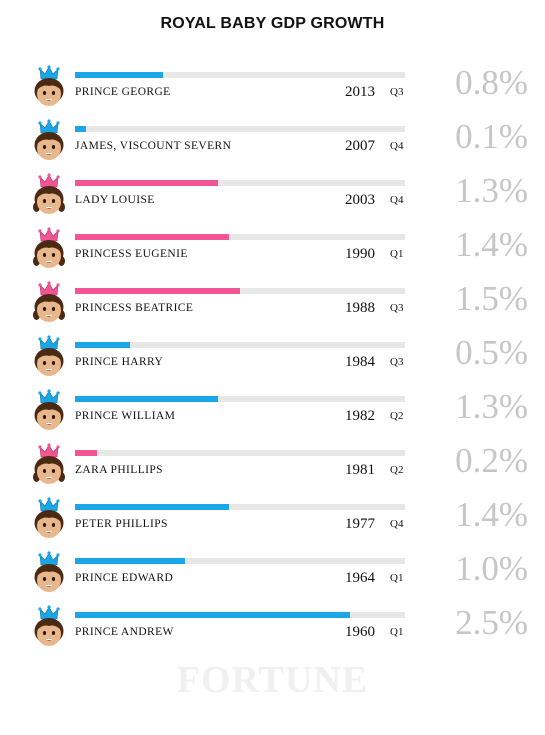 This screenshot has height=735, width=545. What do you see at coordinates (272, 361) in the screenshot?
I see `bar-row: PRINCE HARRY 1984 Q3 0.5%` at bounding box center [272, 361].